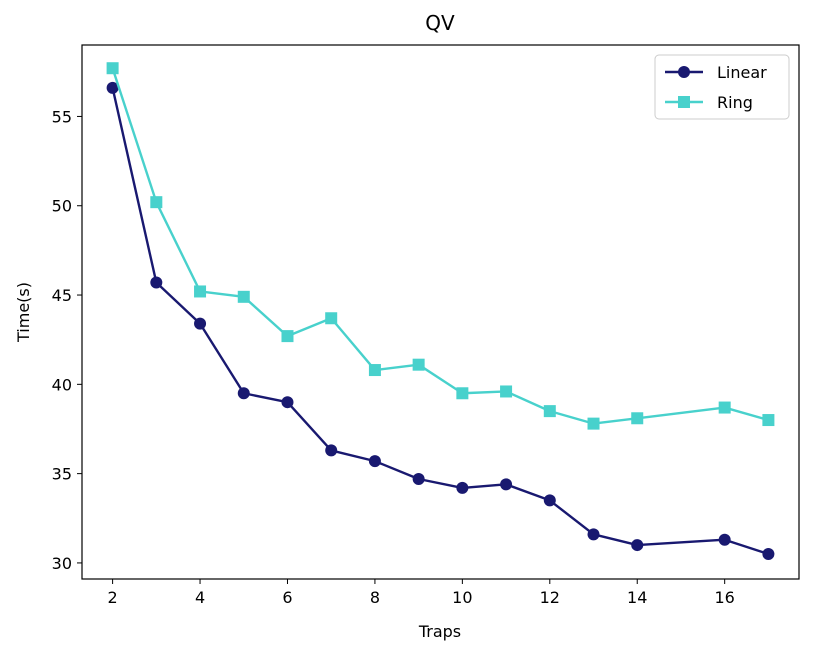 This screenshot has width=814, height=655. I want to click on y-tick-label: 55, so click(62, 116).